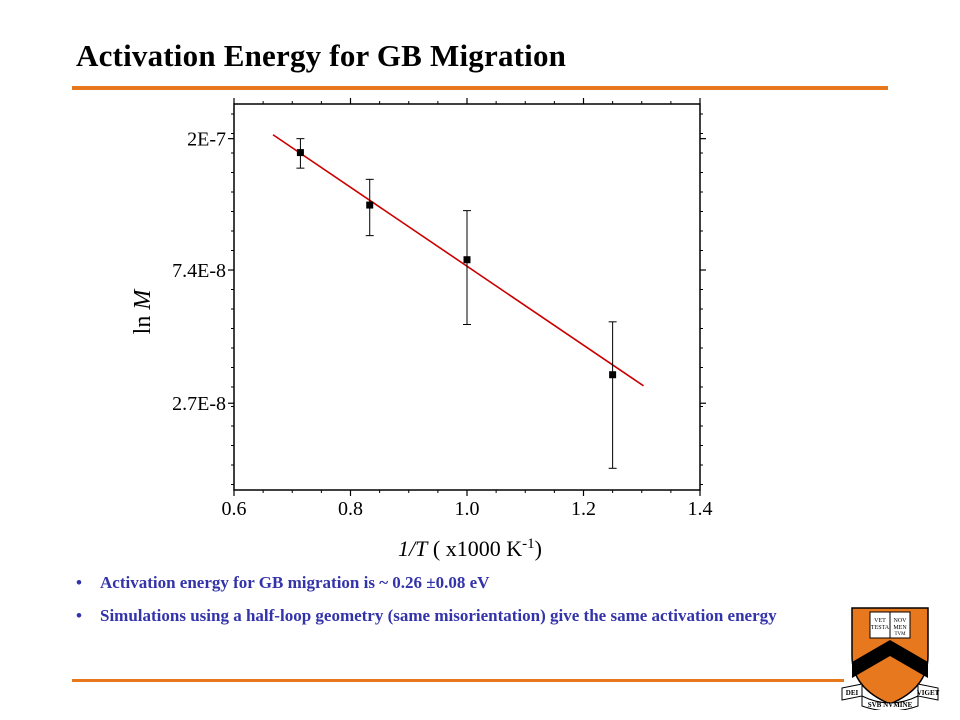 The width and height of the screenshot is (960, 720). What do you see at coordinates (583, 509) in the screenshot?
I see `x-tick-label: 1.2` at bounding box center [583, 509].